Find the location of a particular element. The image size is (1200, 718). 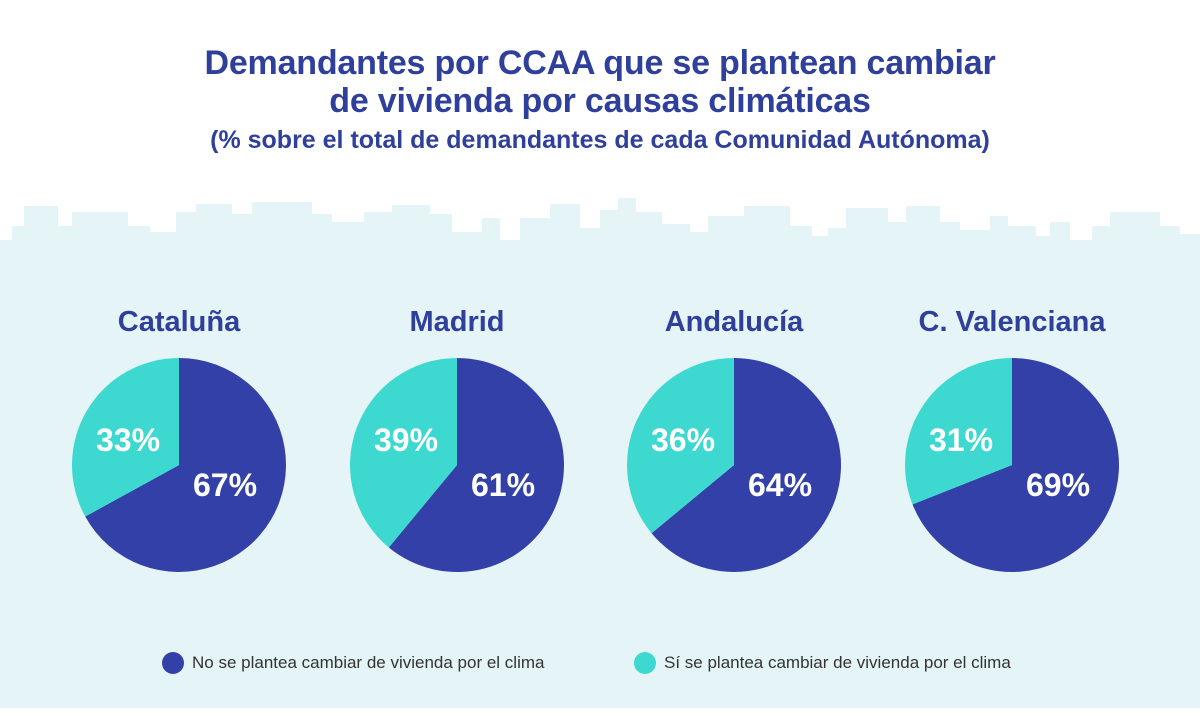

data-label-si-cataluna: 33% is located at coordinates (128, 440).